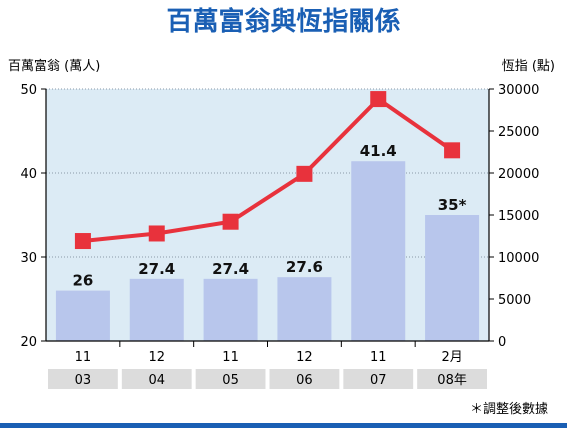  Describe the element at coordinates (452, 205) in the screenshot. I see `bar-value-label: 35*` at that location.